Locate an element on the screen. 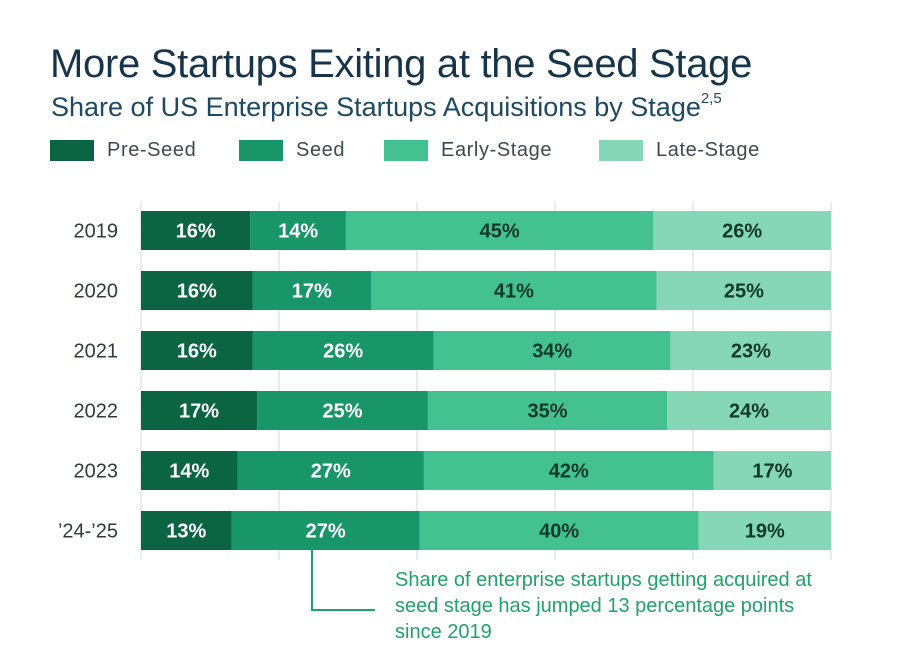  data-label: 34% is located at coordinates (552, 352).